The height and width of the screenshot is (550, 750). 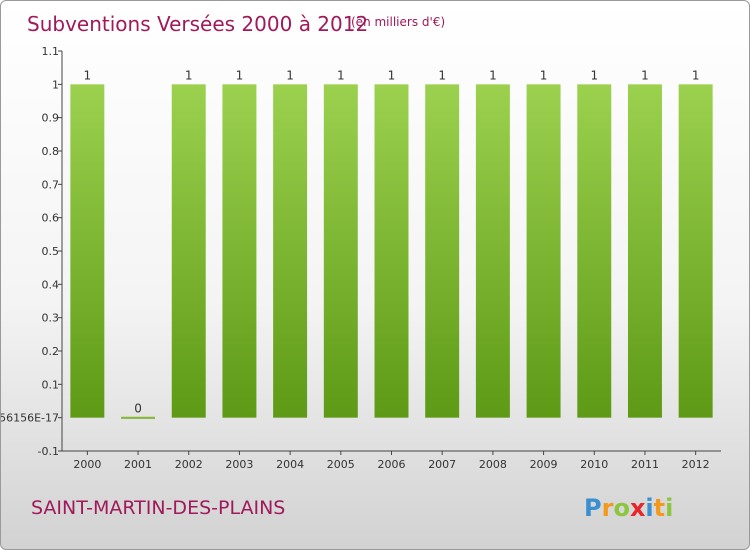 I want to click on data-label-2006: 1, so click(x=392, y=75).